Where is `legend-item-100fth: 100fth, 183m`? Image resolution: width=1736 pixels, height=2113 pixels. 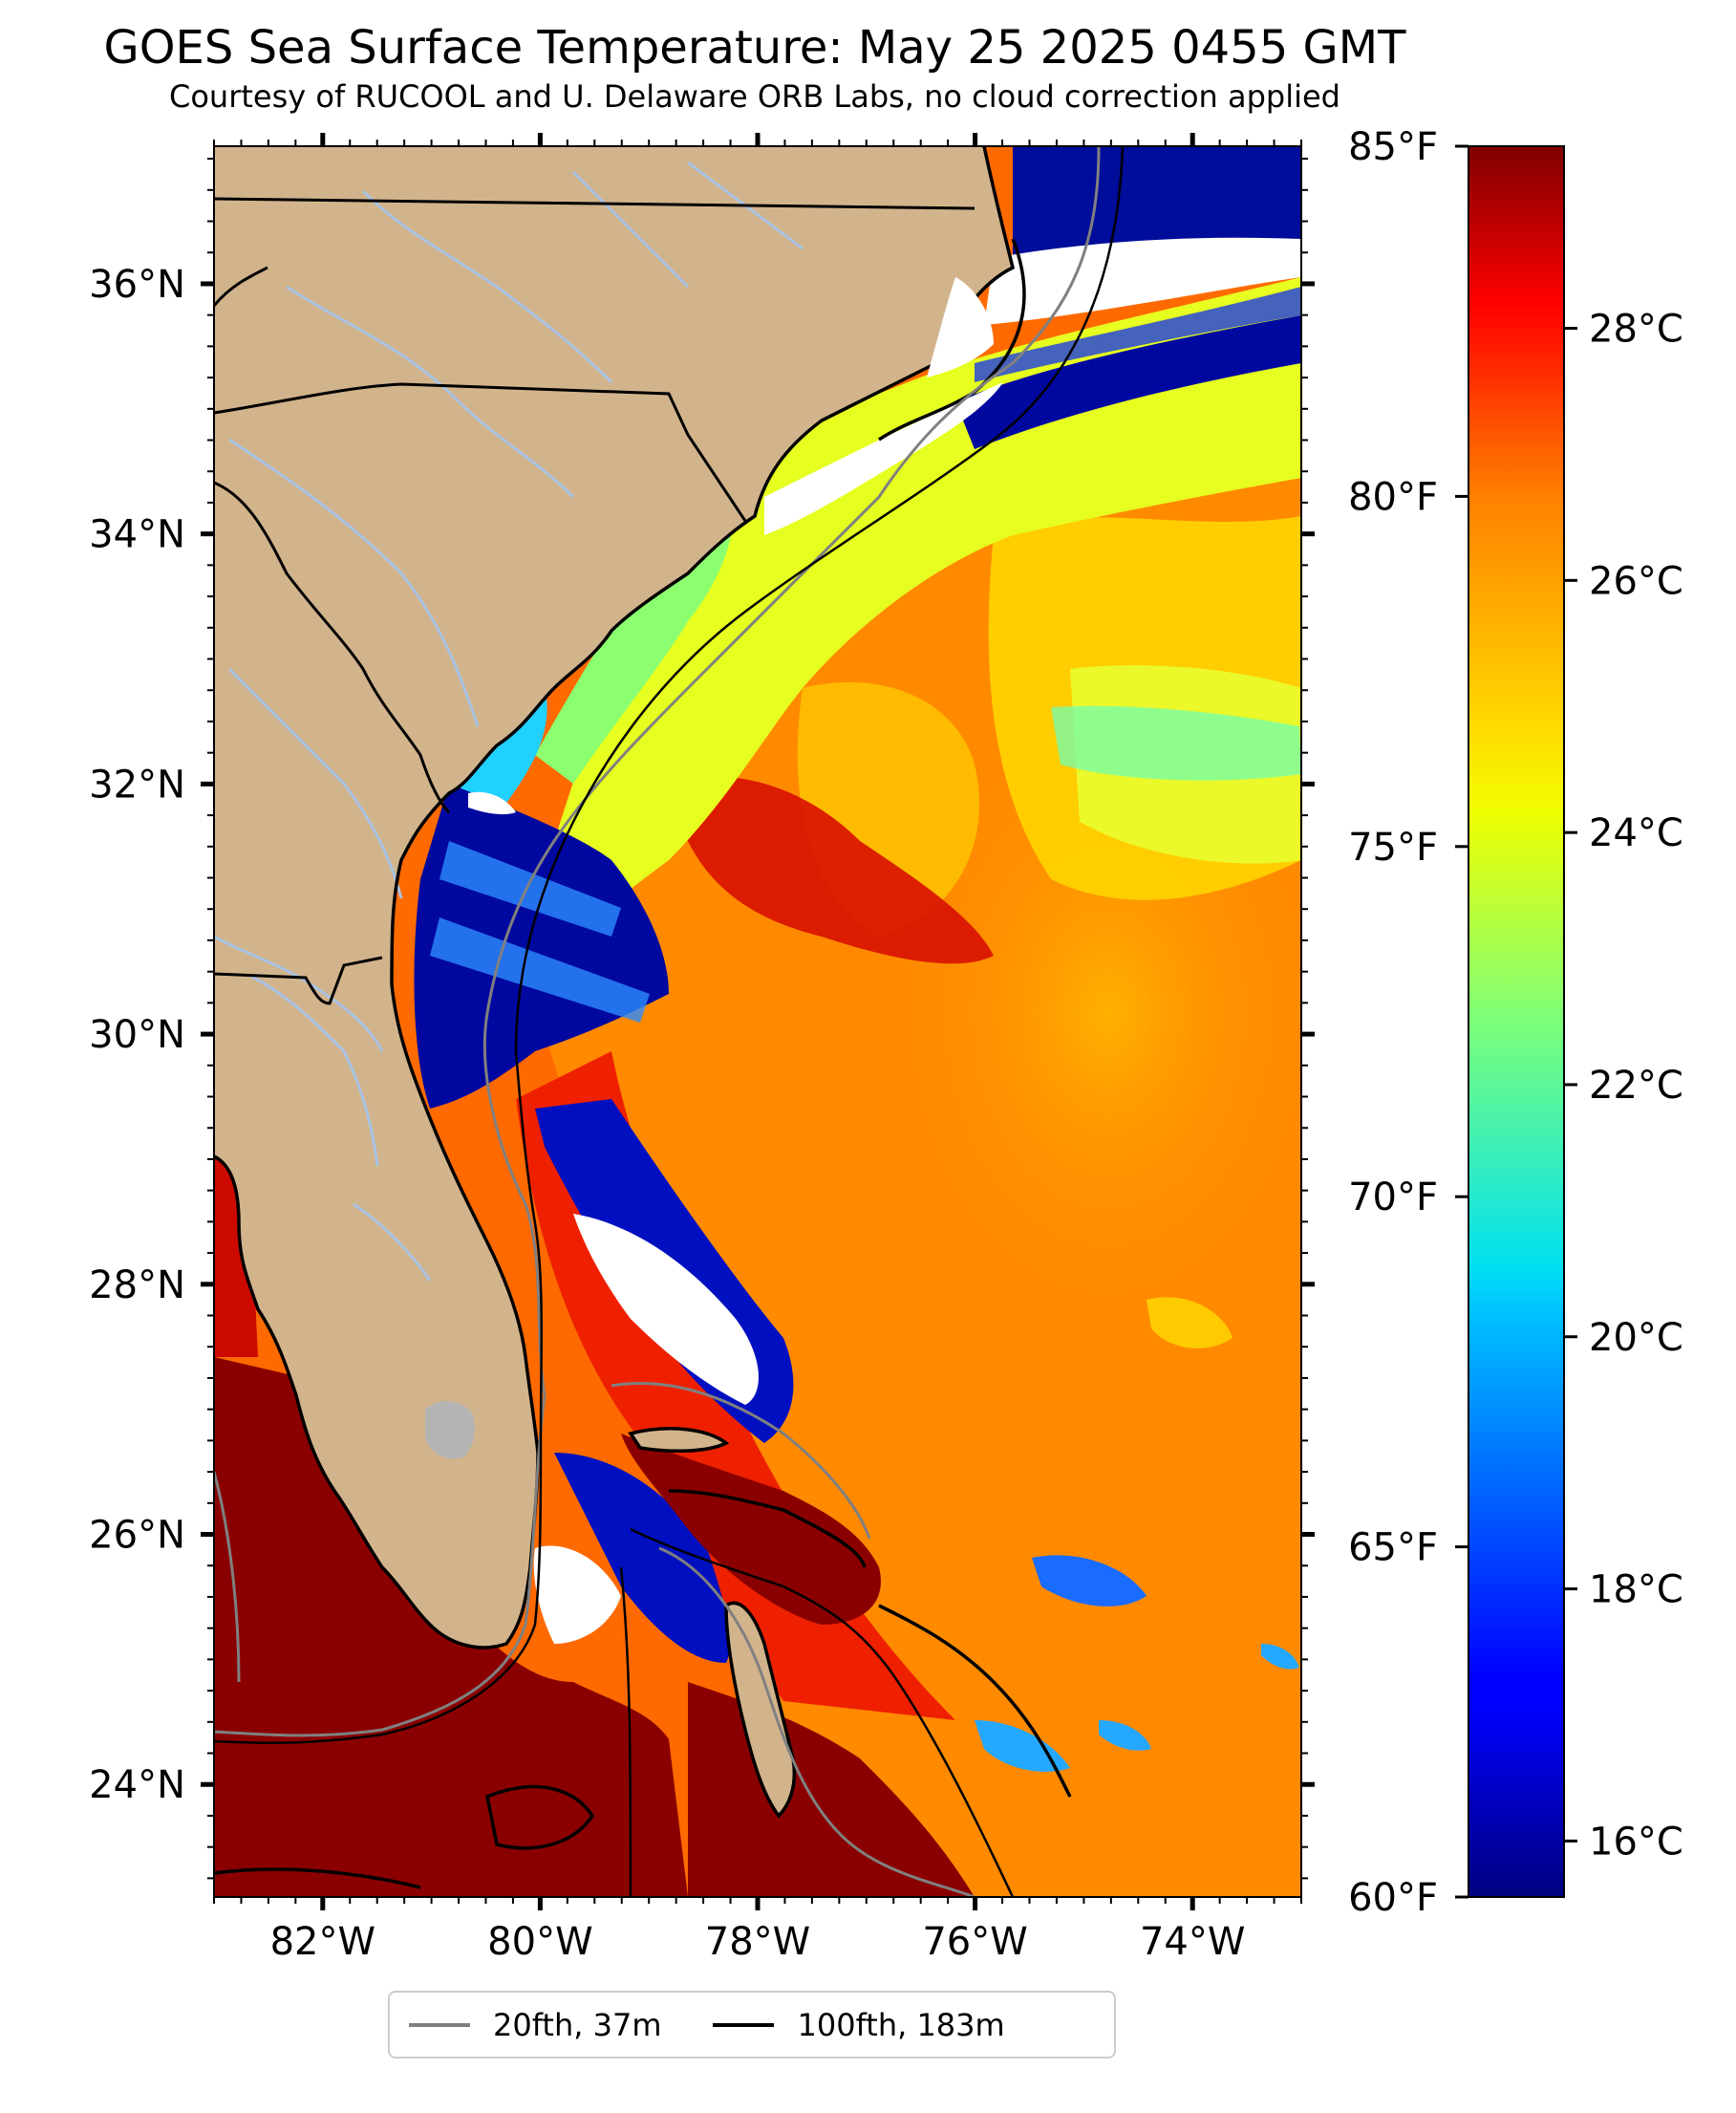
legend-item-100fth: 100fth, 183m is located at coordinates (859, 2025).